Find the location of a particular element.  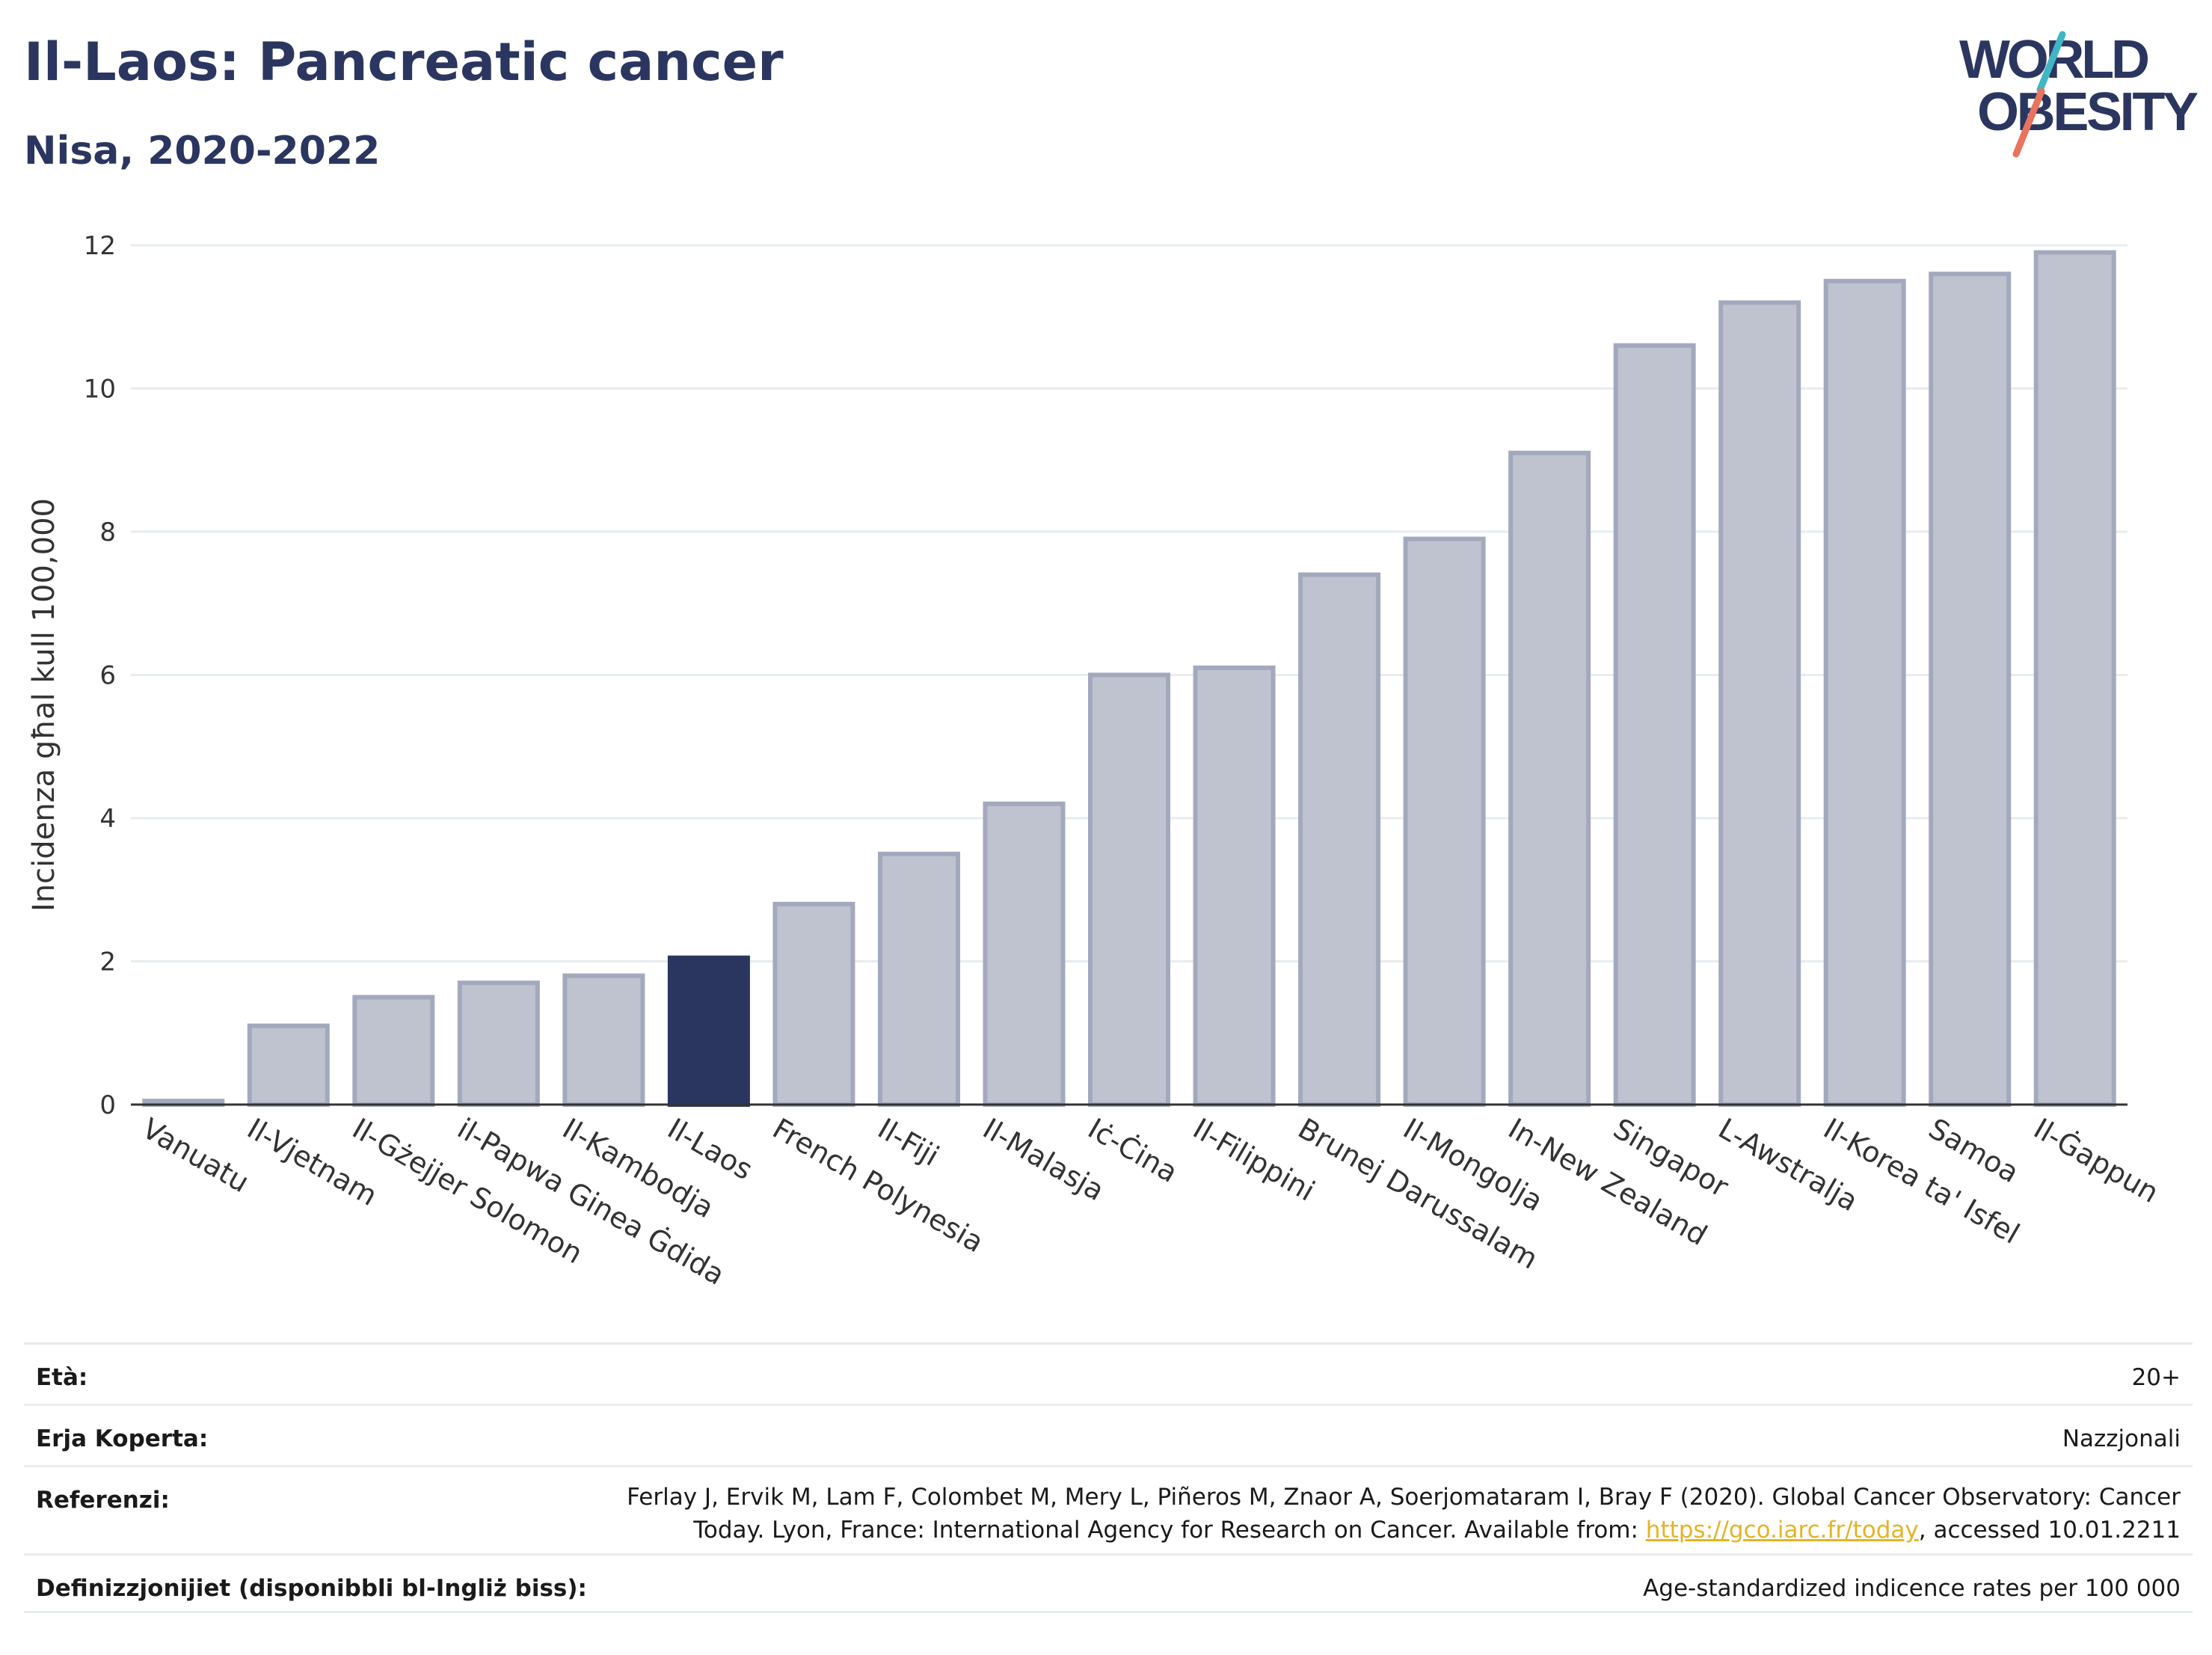

logo-slash-top is located at coordinates (2051, 62).